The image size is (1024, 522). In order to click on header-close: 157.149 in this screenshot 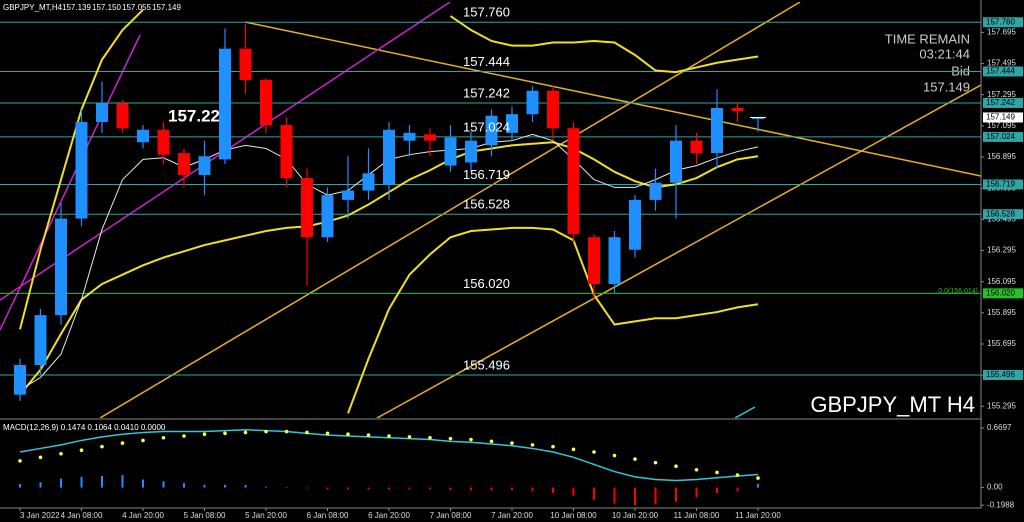, I will do `click(166, 7)`.